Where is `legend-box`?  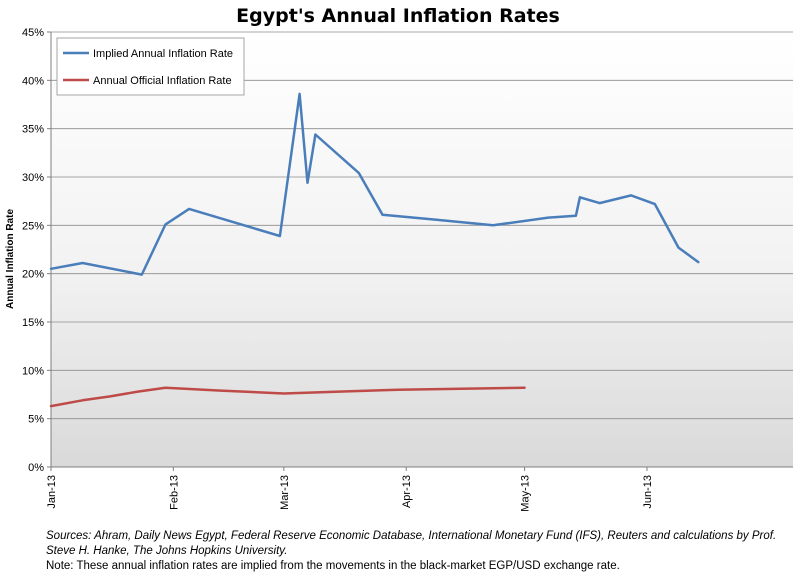 legend-box is located at coordinates (150, 66).